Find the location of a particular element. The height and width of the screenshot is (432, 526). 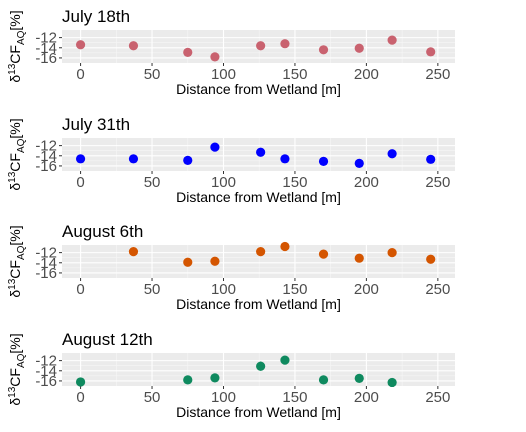

panel-title: July 31th is located at coordinates (96, 124).